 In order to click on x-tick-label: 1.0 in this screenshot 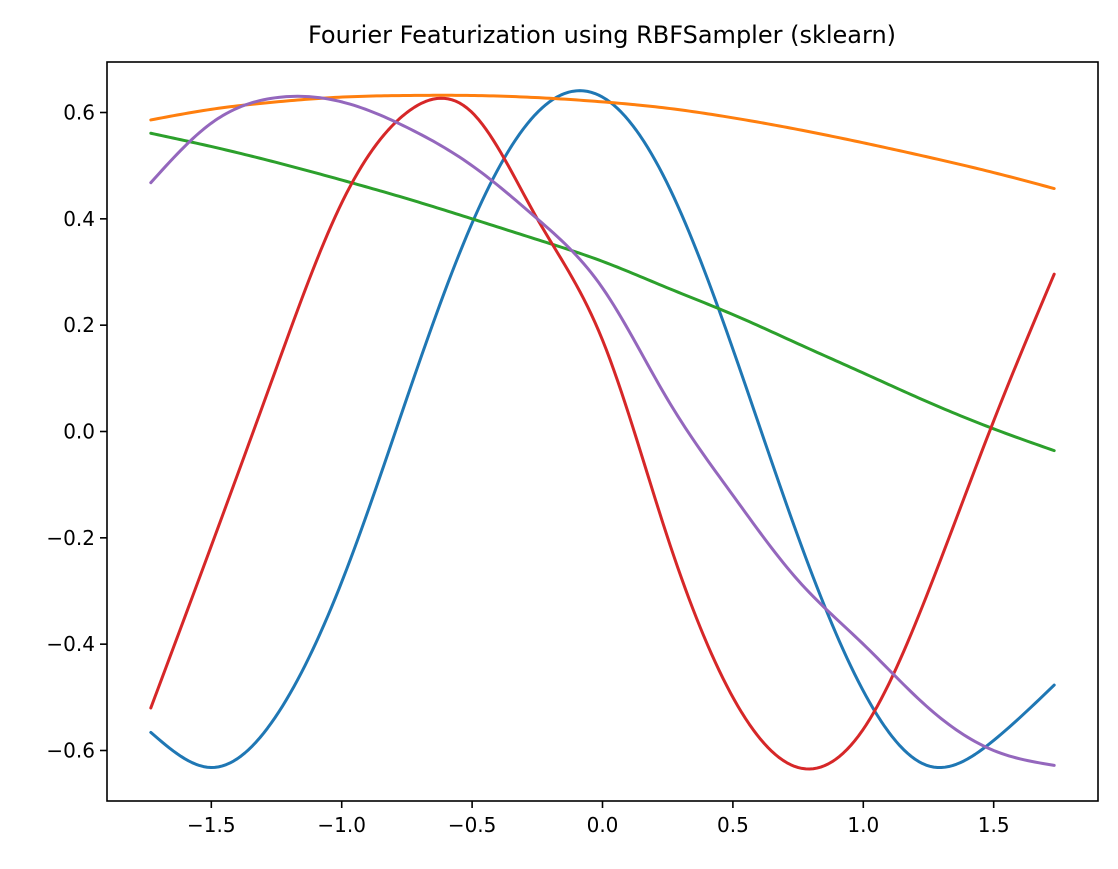, I will do `click(863, 825)`.